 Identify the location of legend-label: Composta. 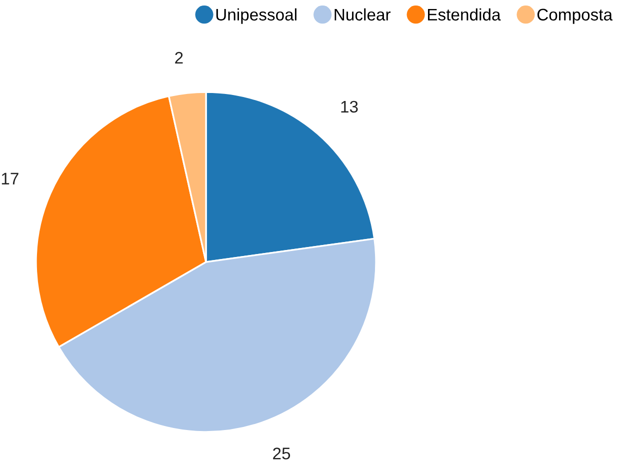
(575, 16).